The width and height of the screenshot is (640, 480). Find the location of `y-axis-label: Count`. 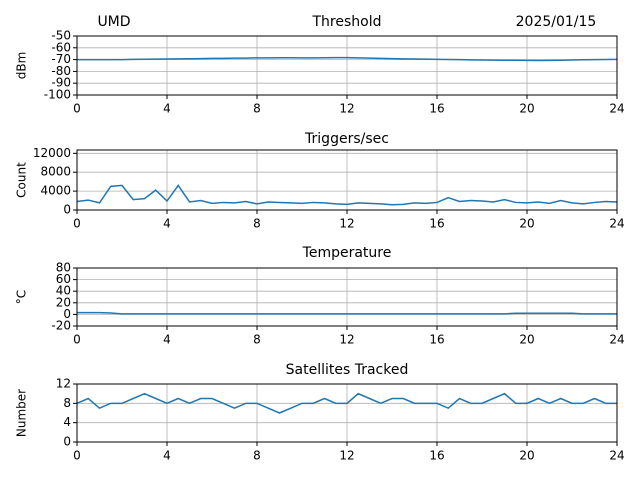

y-axis-label: Count is located at coordinates (22, 180).